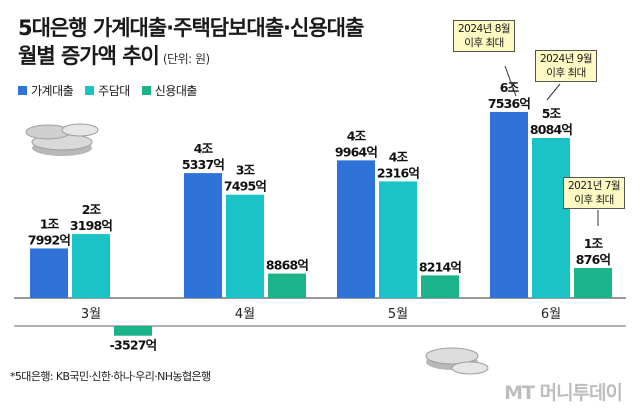  I want to click on data-label: 2316억, so click(398, 172).